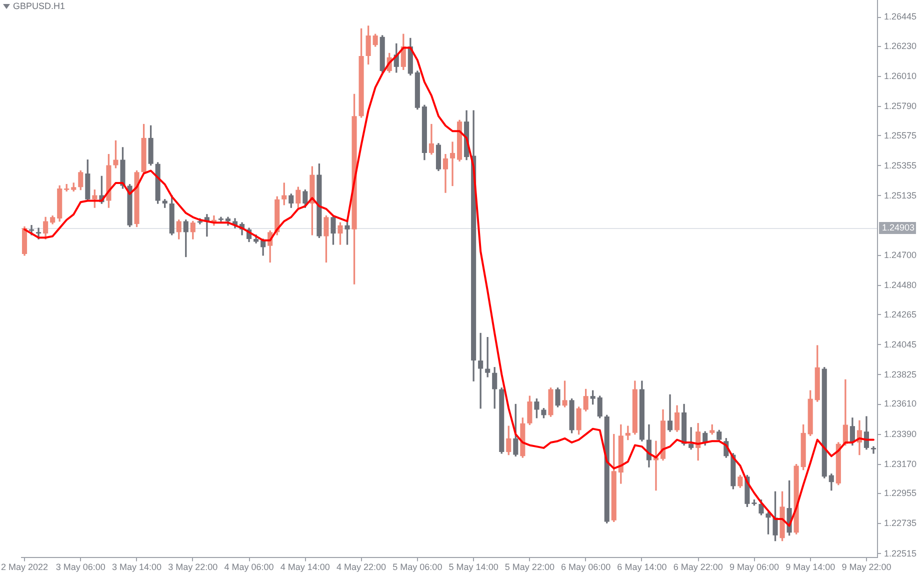  Describe the element at coordinates (900, 374) in the screenshot. I see `y-tick-label: 1.23825` at that location.